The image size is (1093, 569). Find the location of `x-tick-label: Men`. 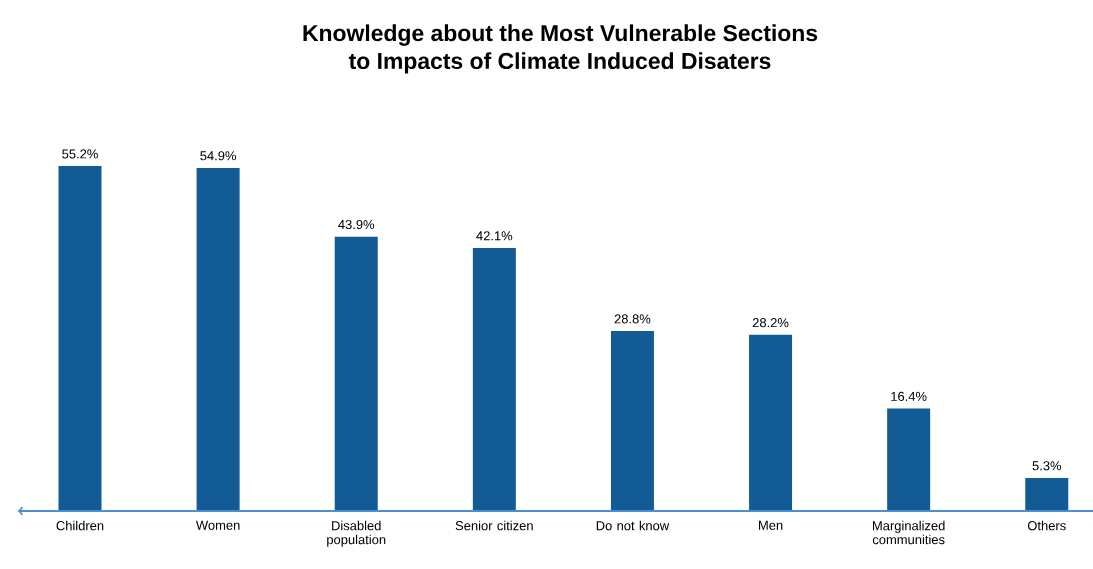

x-tick-label: Men is located at coordinates (771, 525).